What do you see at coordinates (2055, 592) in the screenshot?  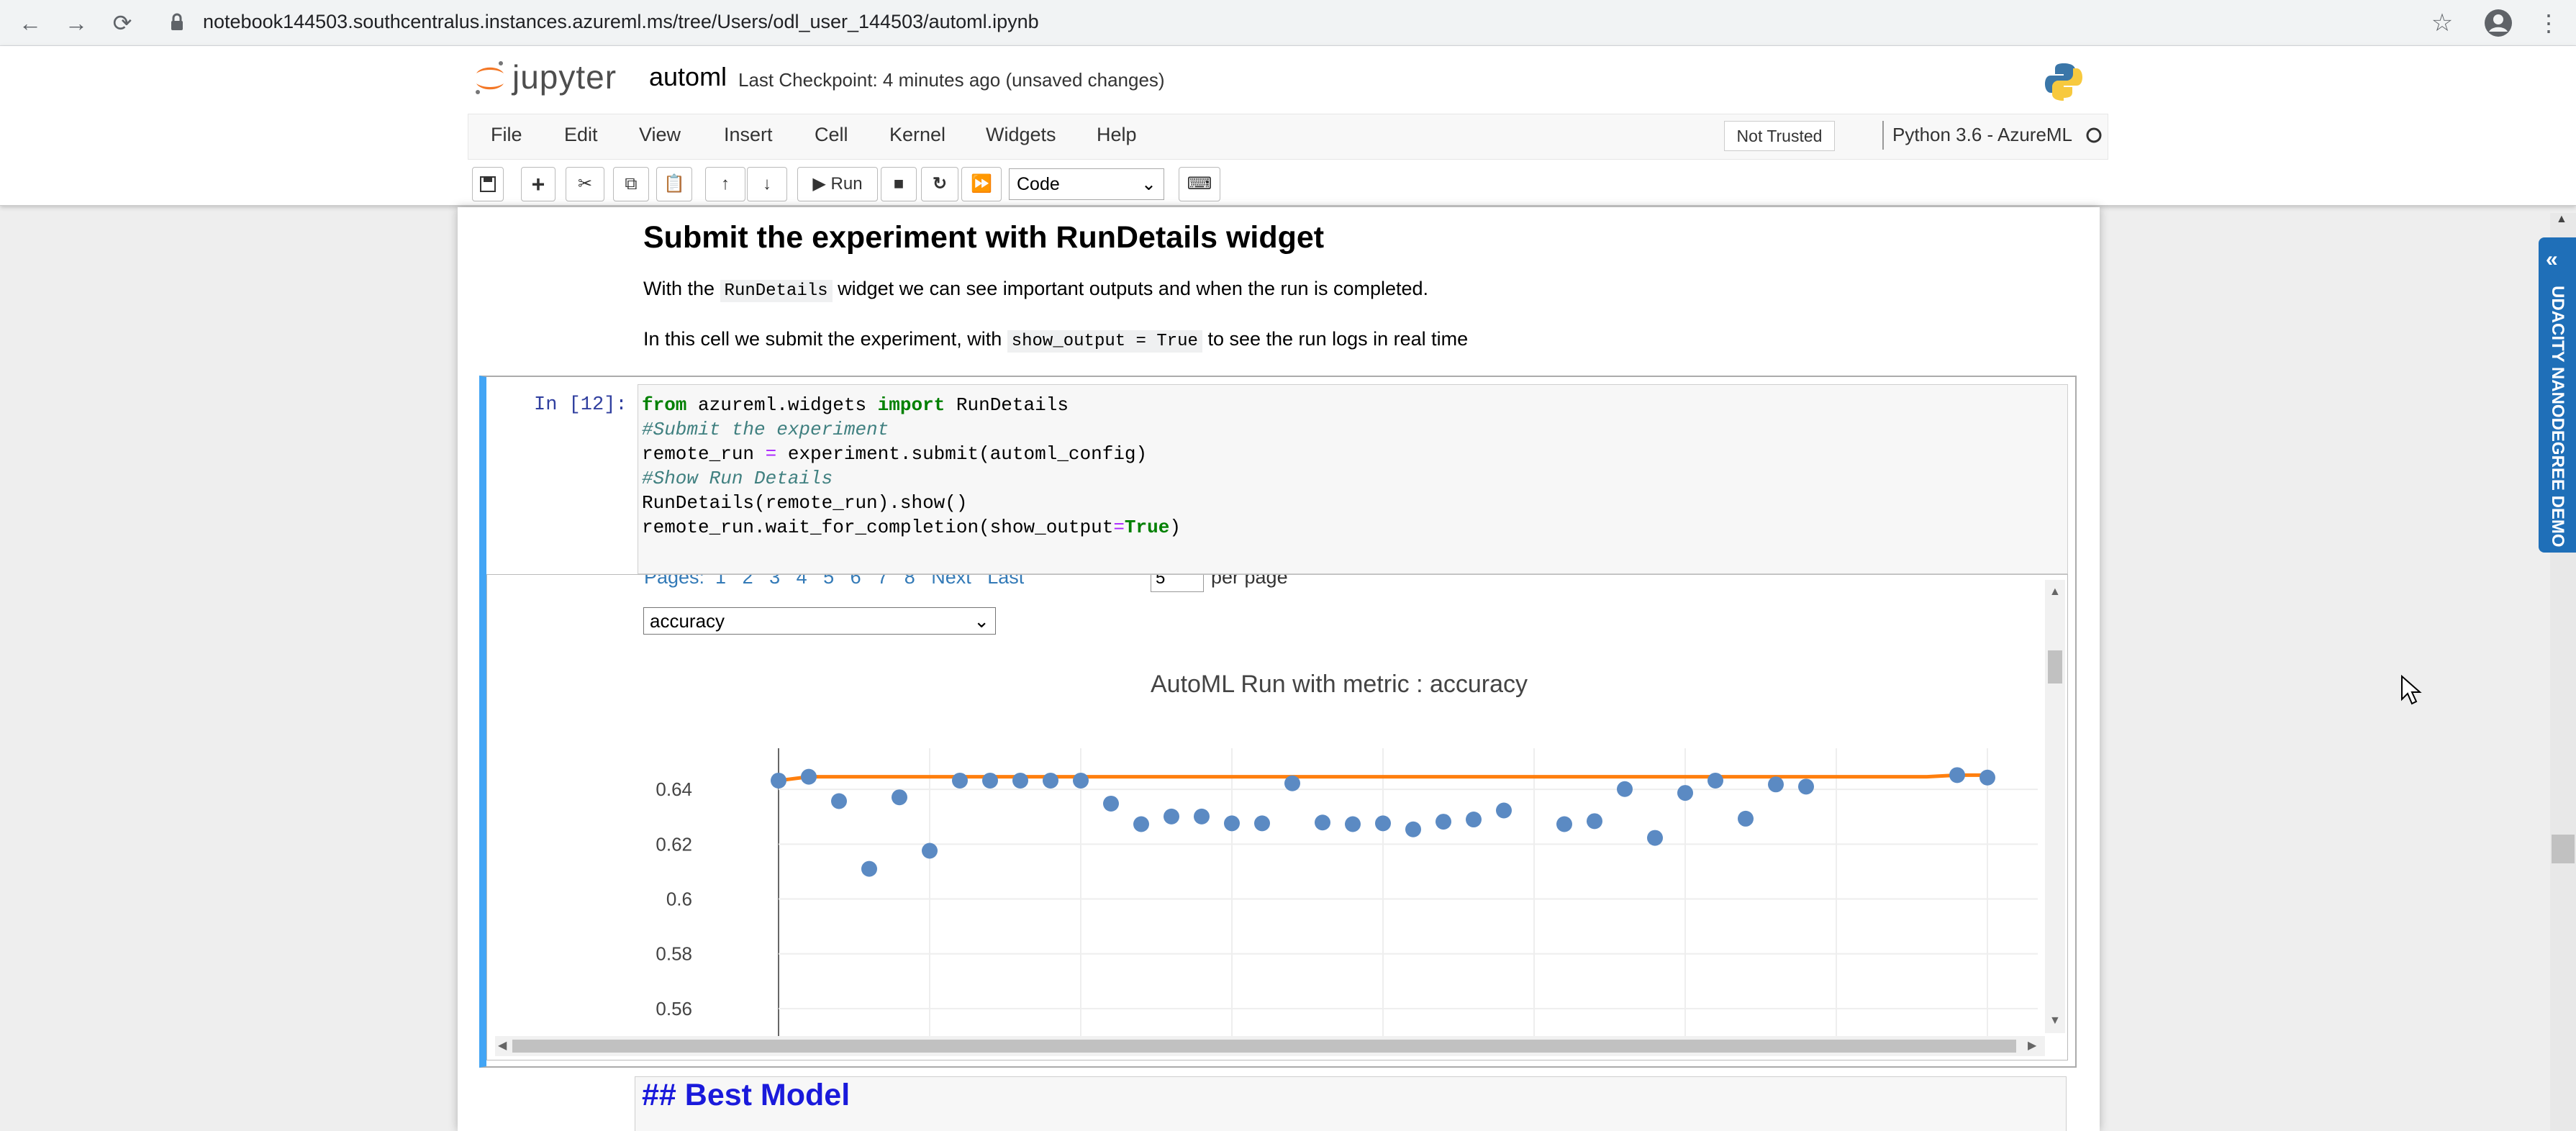 I see `scroll-up-icon: ▲` at bounding box center [2055, 592].